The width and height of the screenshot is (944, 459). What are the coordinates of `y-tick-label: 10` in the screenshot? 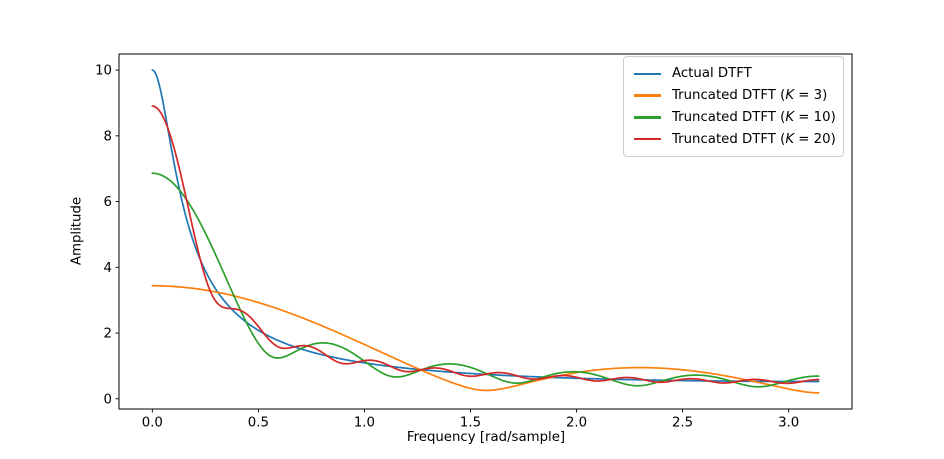 It's located at (103, 71).